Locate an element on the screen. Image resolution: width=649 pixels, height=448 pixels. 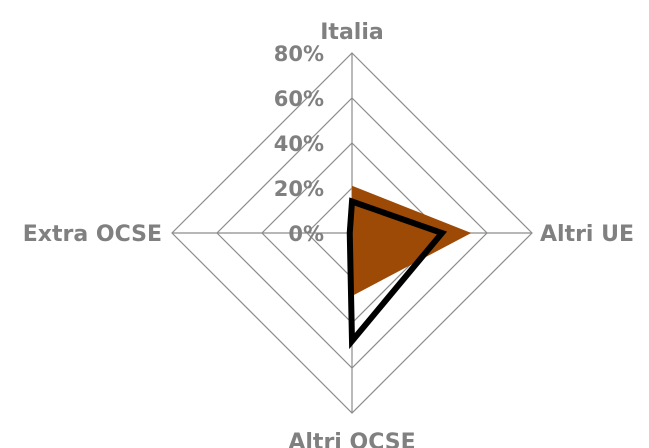
category-label: Altri UE is located at coordinates (587, 234).